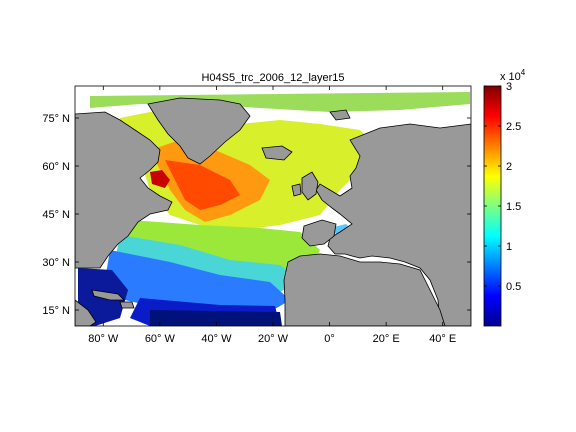 This screenshot has width=576, height=432. I want to click on map-title: H04S5_trc_2006_12_layer15, so click(272, 78).